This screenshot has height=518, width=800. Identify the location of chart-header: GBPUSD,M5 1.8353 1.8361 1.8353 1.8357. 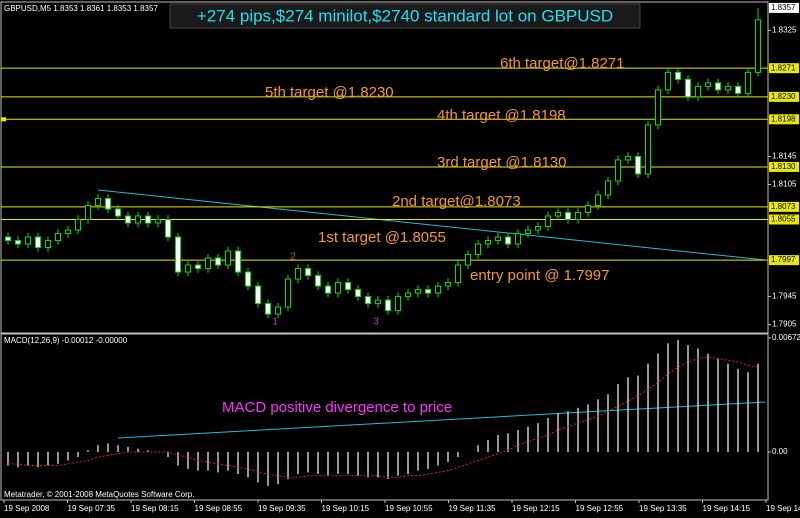
(81, 8).